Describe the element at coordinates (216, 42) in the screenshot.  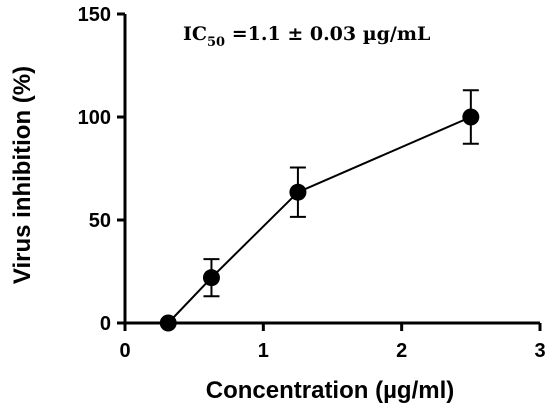
I see `ic50-subscript: 50` at that location.